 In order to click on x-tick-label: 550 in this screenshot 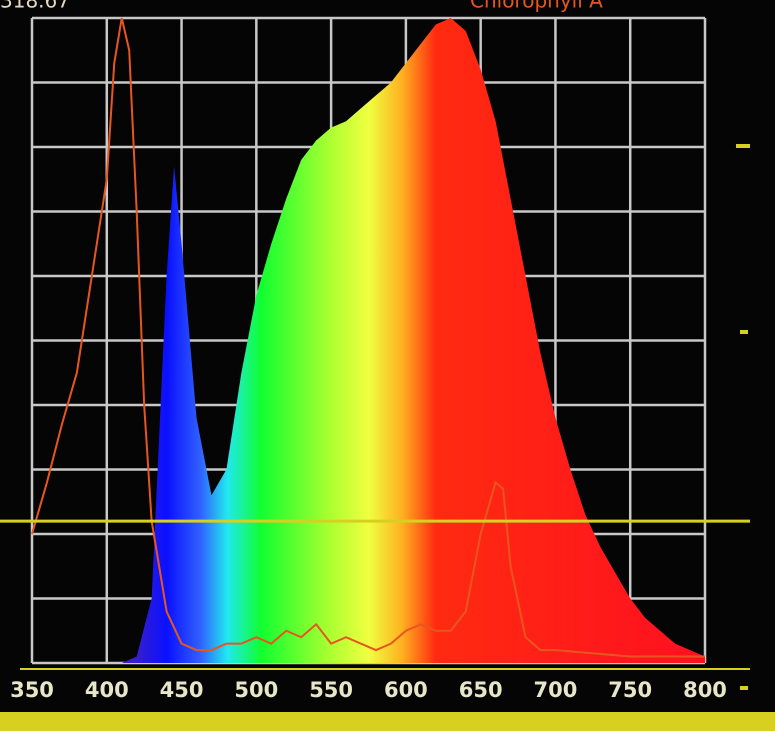, I will do `click(331, 690)`.